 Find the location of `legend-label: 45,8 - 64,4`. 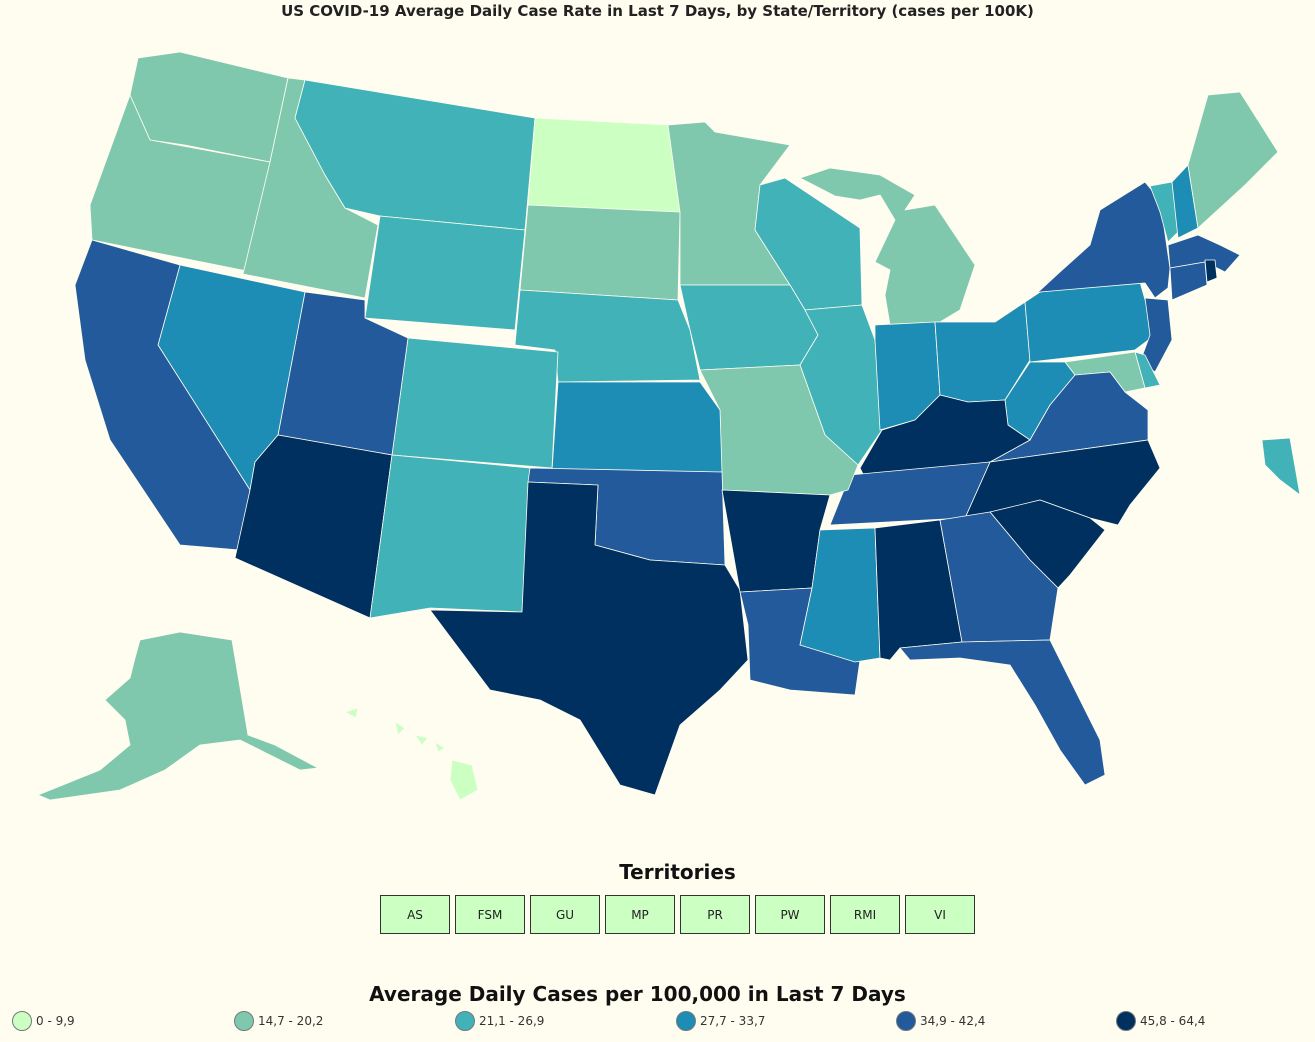

legend-label: 45,8 - 64,4 is located at coordinates (1173, 1021).